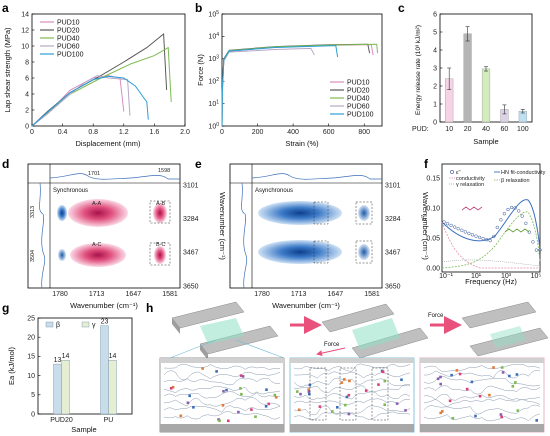 Image resolution: width=550 pixels, height=436 pixels. I want to click on plot-frame-a, so click(108, 70).